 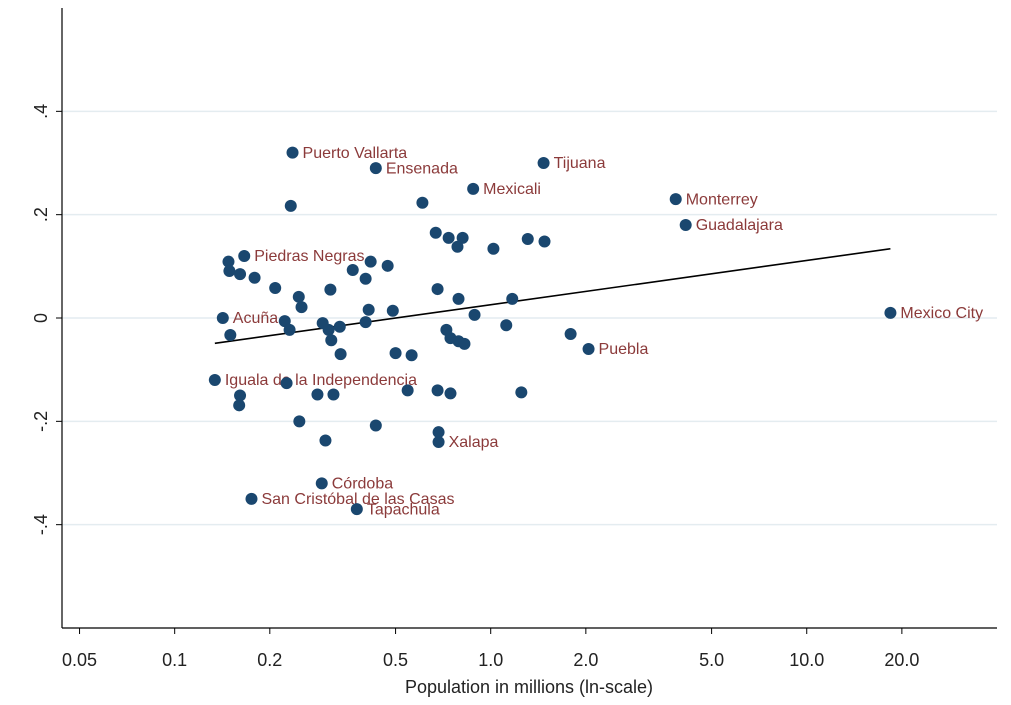 I want to click on x-tick-label: 0.5, so click(x=395, y=660).